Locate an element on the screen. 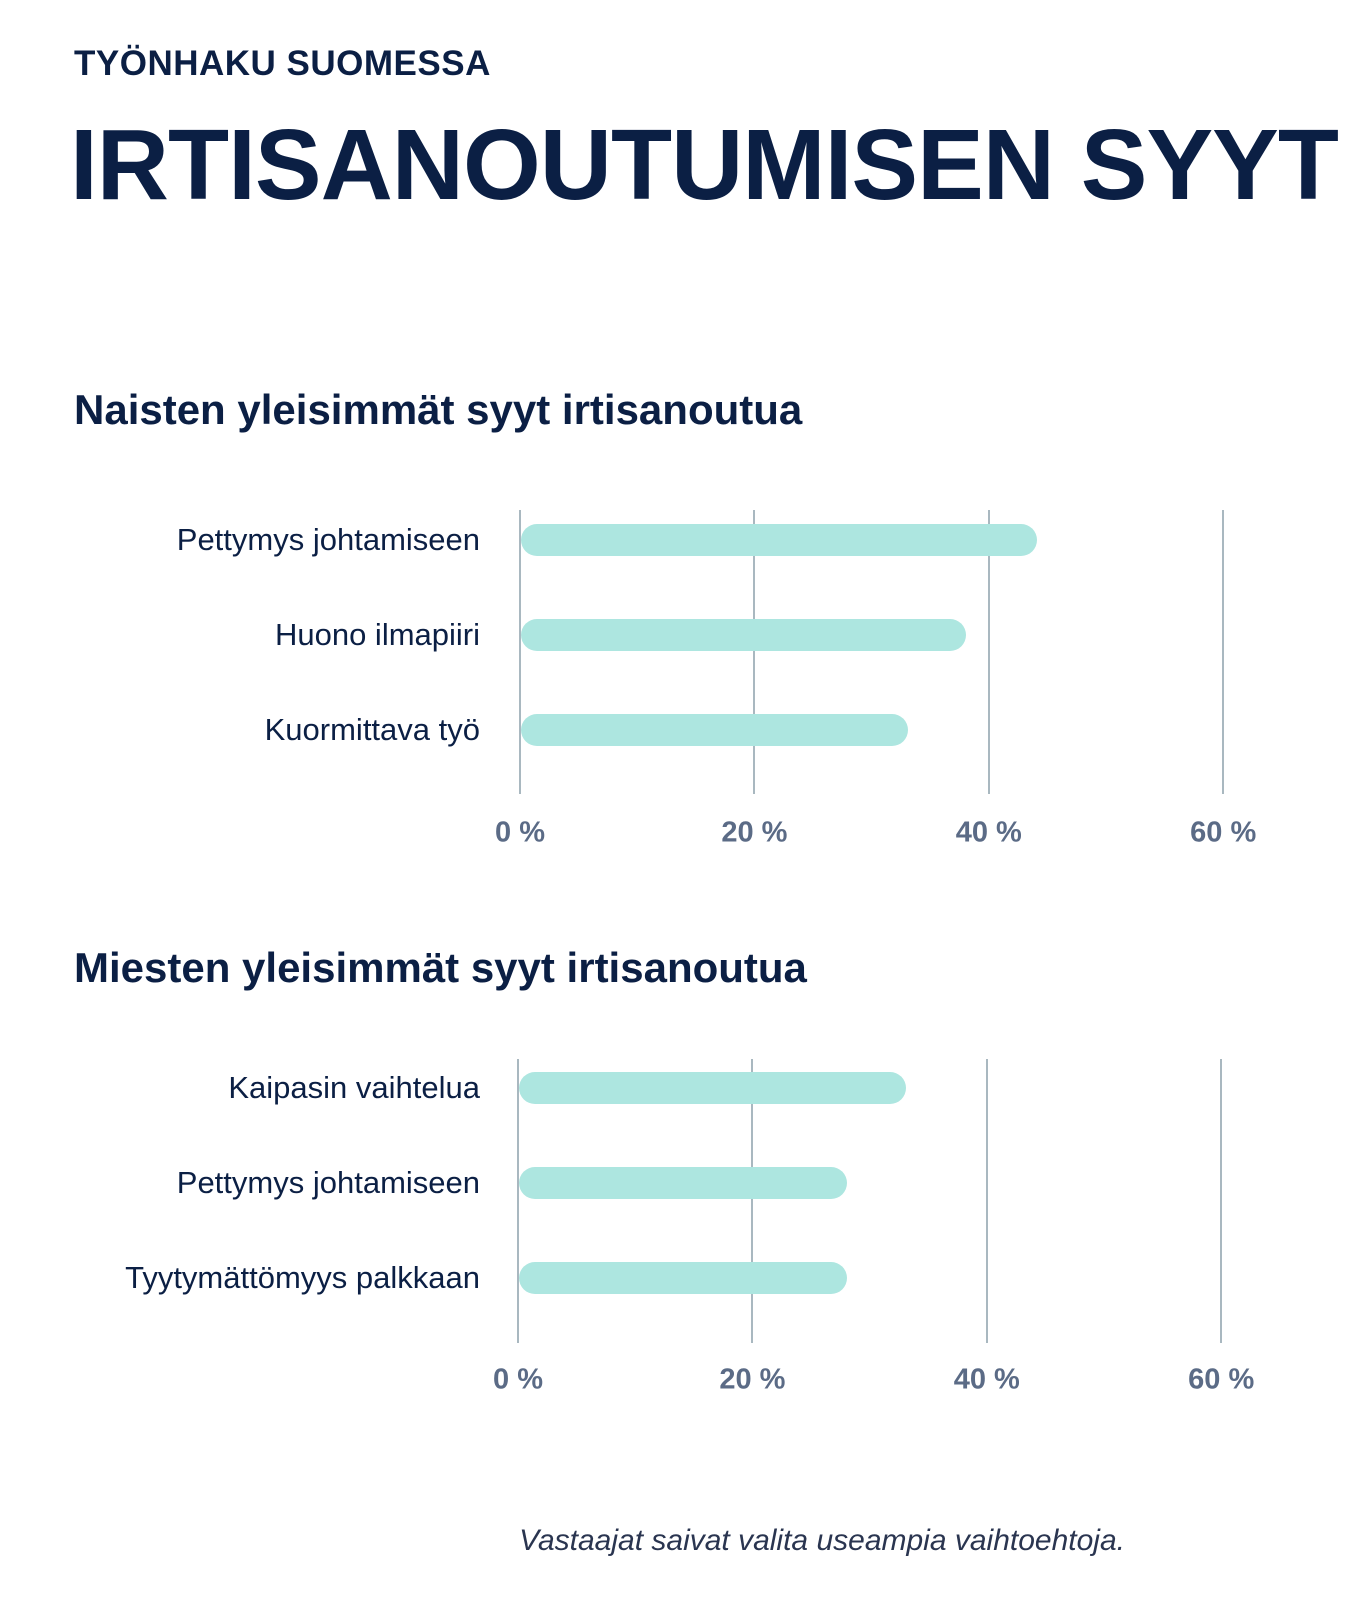 The width and height of the screenshot is (1368, 1616). category-label: Huono ilmapiiri is located at coordinates (377, 634).